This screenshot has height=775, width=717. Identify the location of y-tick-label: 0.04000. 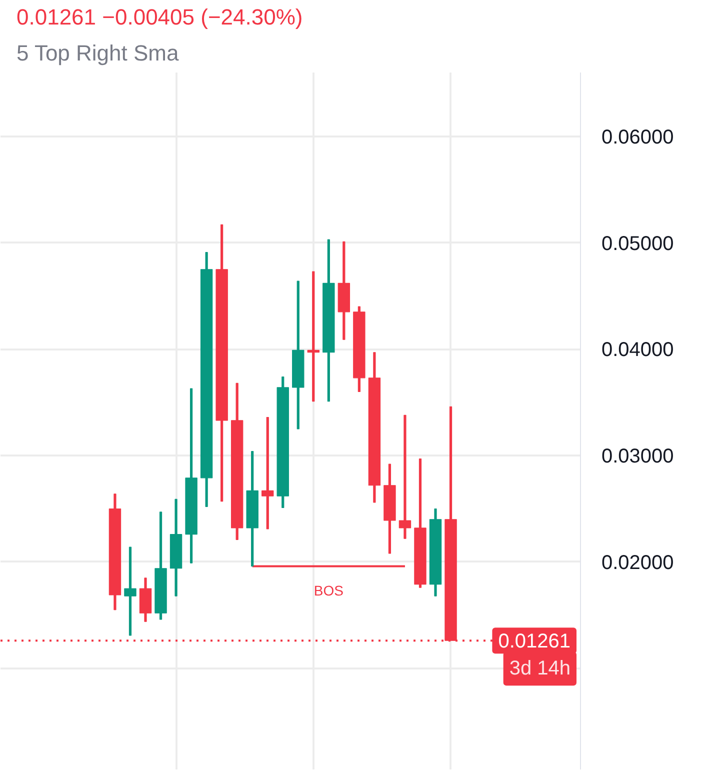
(638, 350).